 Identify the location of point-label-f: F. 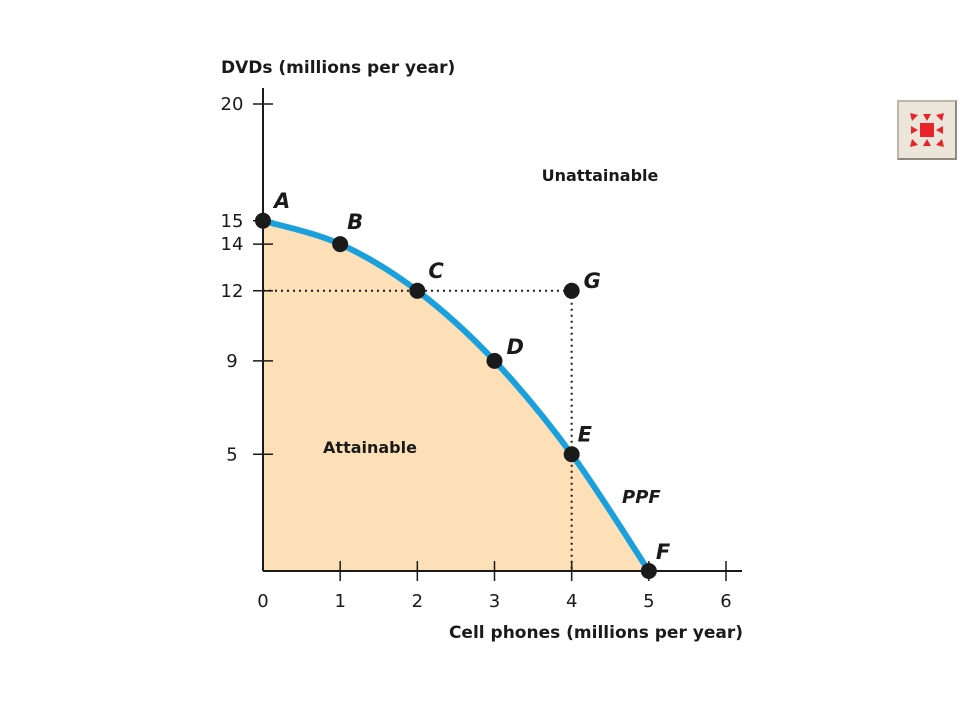
(663, 552).